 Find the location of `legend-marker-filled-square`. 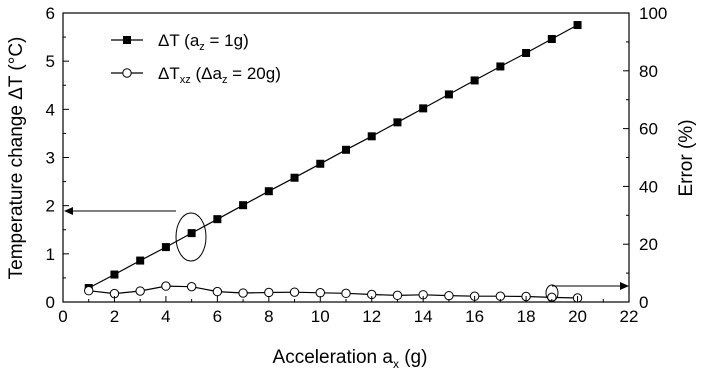

legend-marker-filled-square is located at coordinates (127, 40).